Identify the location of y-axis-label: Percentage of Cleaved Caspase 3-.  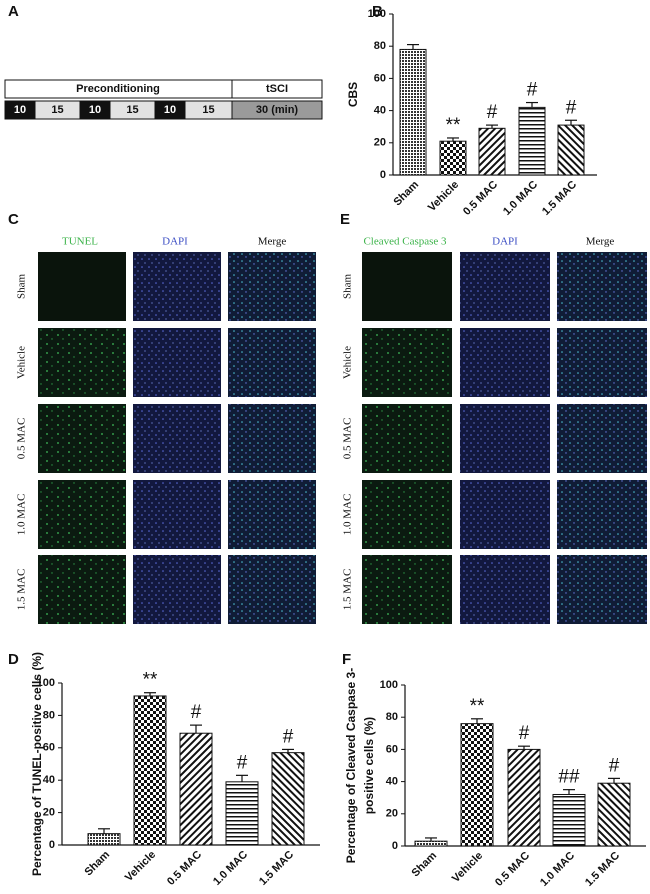
(351, 765).